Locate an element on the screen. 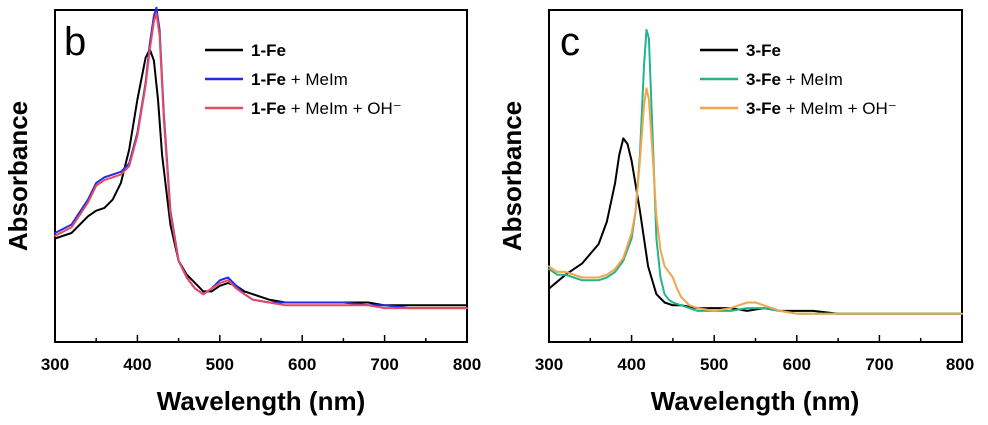 The width and height of the screenshot is (988, 425). legend: 3-Fe 3-Fe + MeIm 3-Fe + MeIm + OH⁻ is located at coordinates (798, 79).